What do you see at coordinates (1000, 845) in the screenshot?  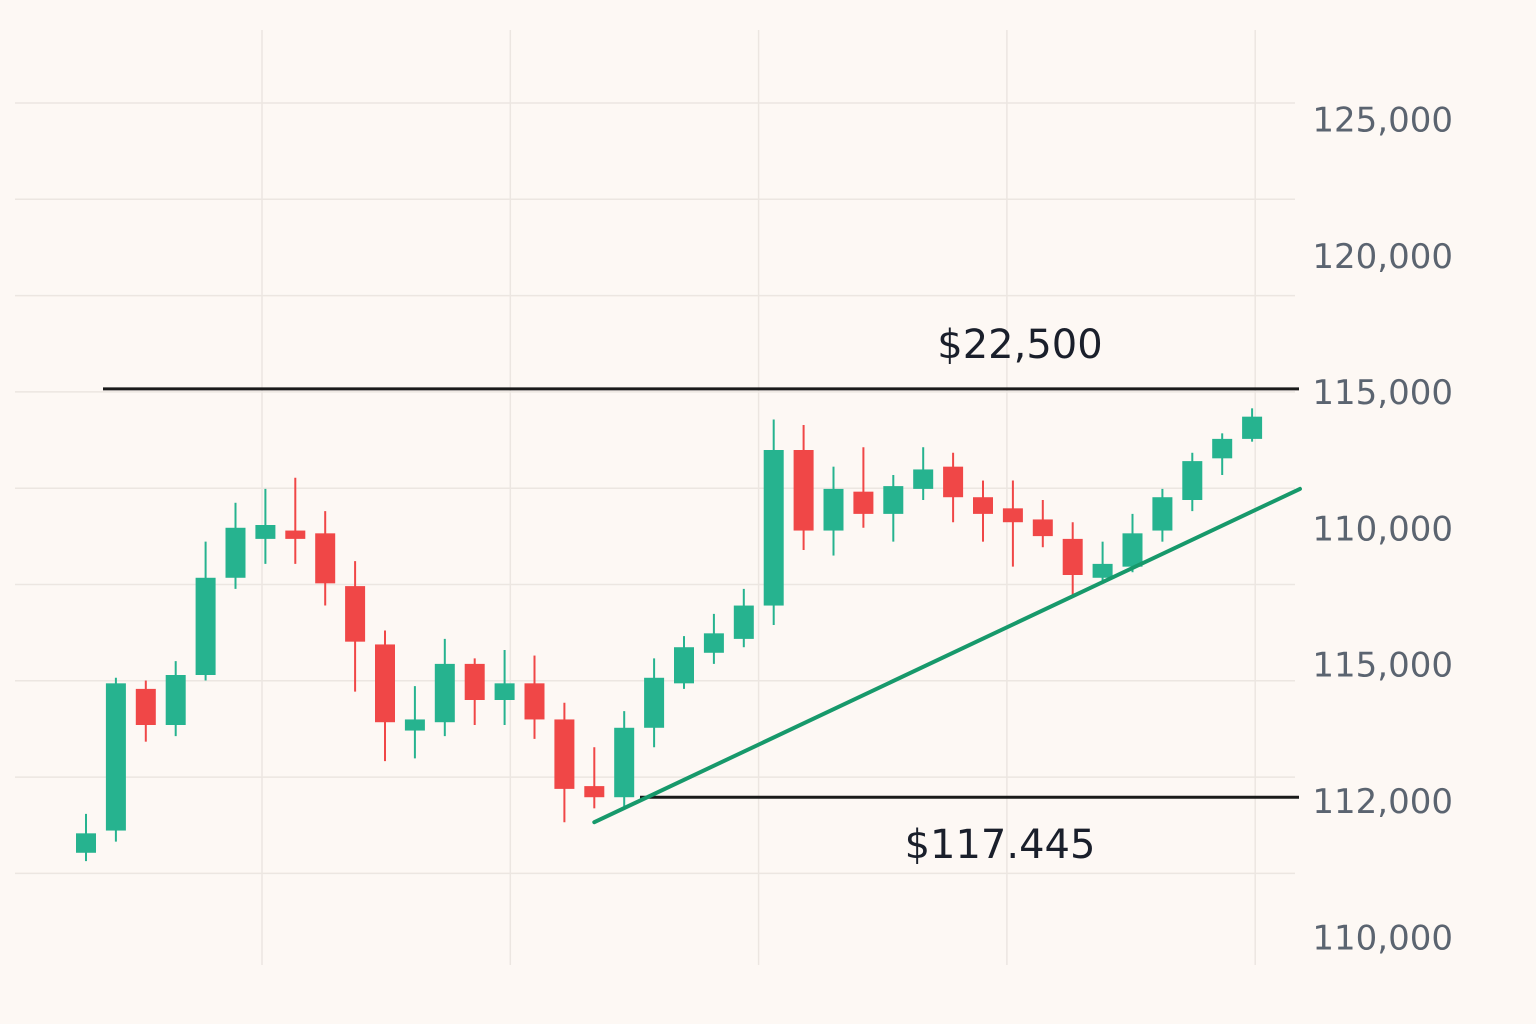 I see `level-annotation: $117.445` at bounding box center [1000, 845].